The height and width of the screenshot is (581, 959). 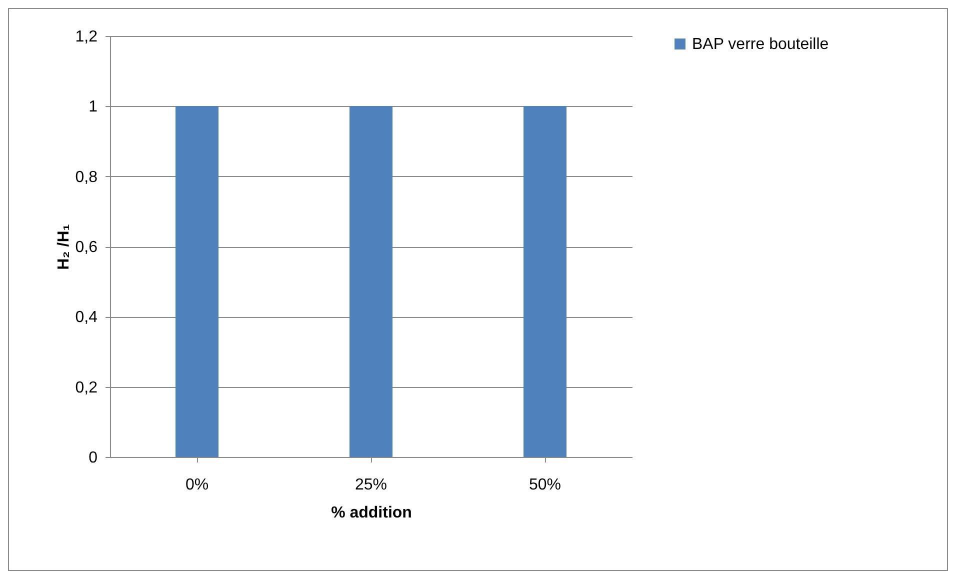 I want to click on x-tick-label: 50%, so click(x=545, y=485).